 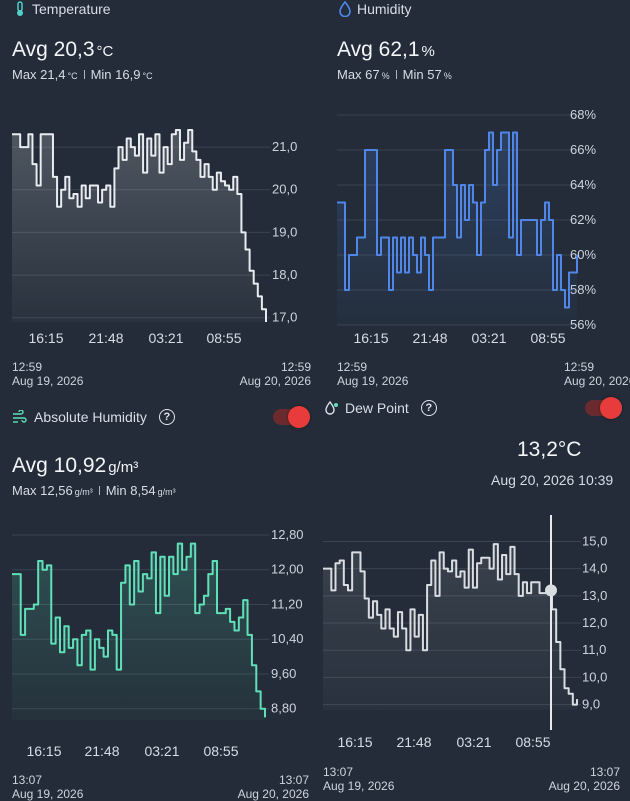 What do you see at coordinates (287, 569) in the screenshot?
I see `y-tick-label: 12,00` at bounding box center [287, 569].